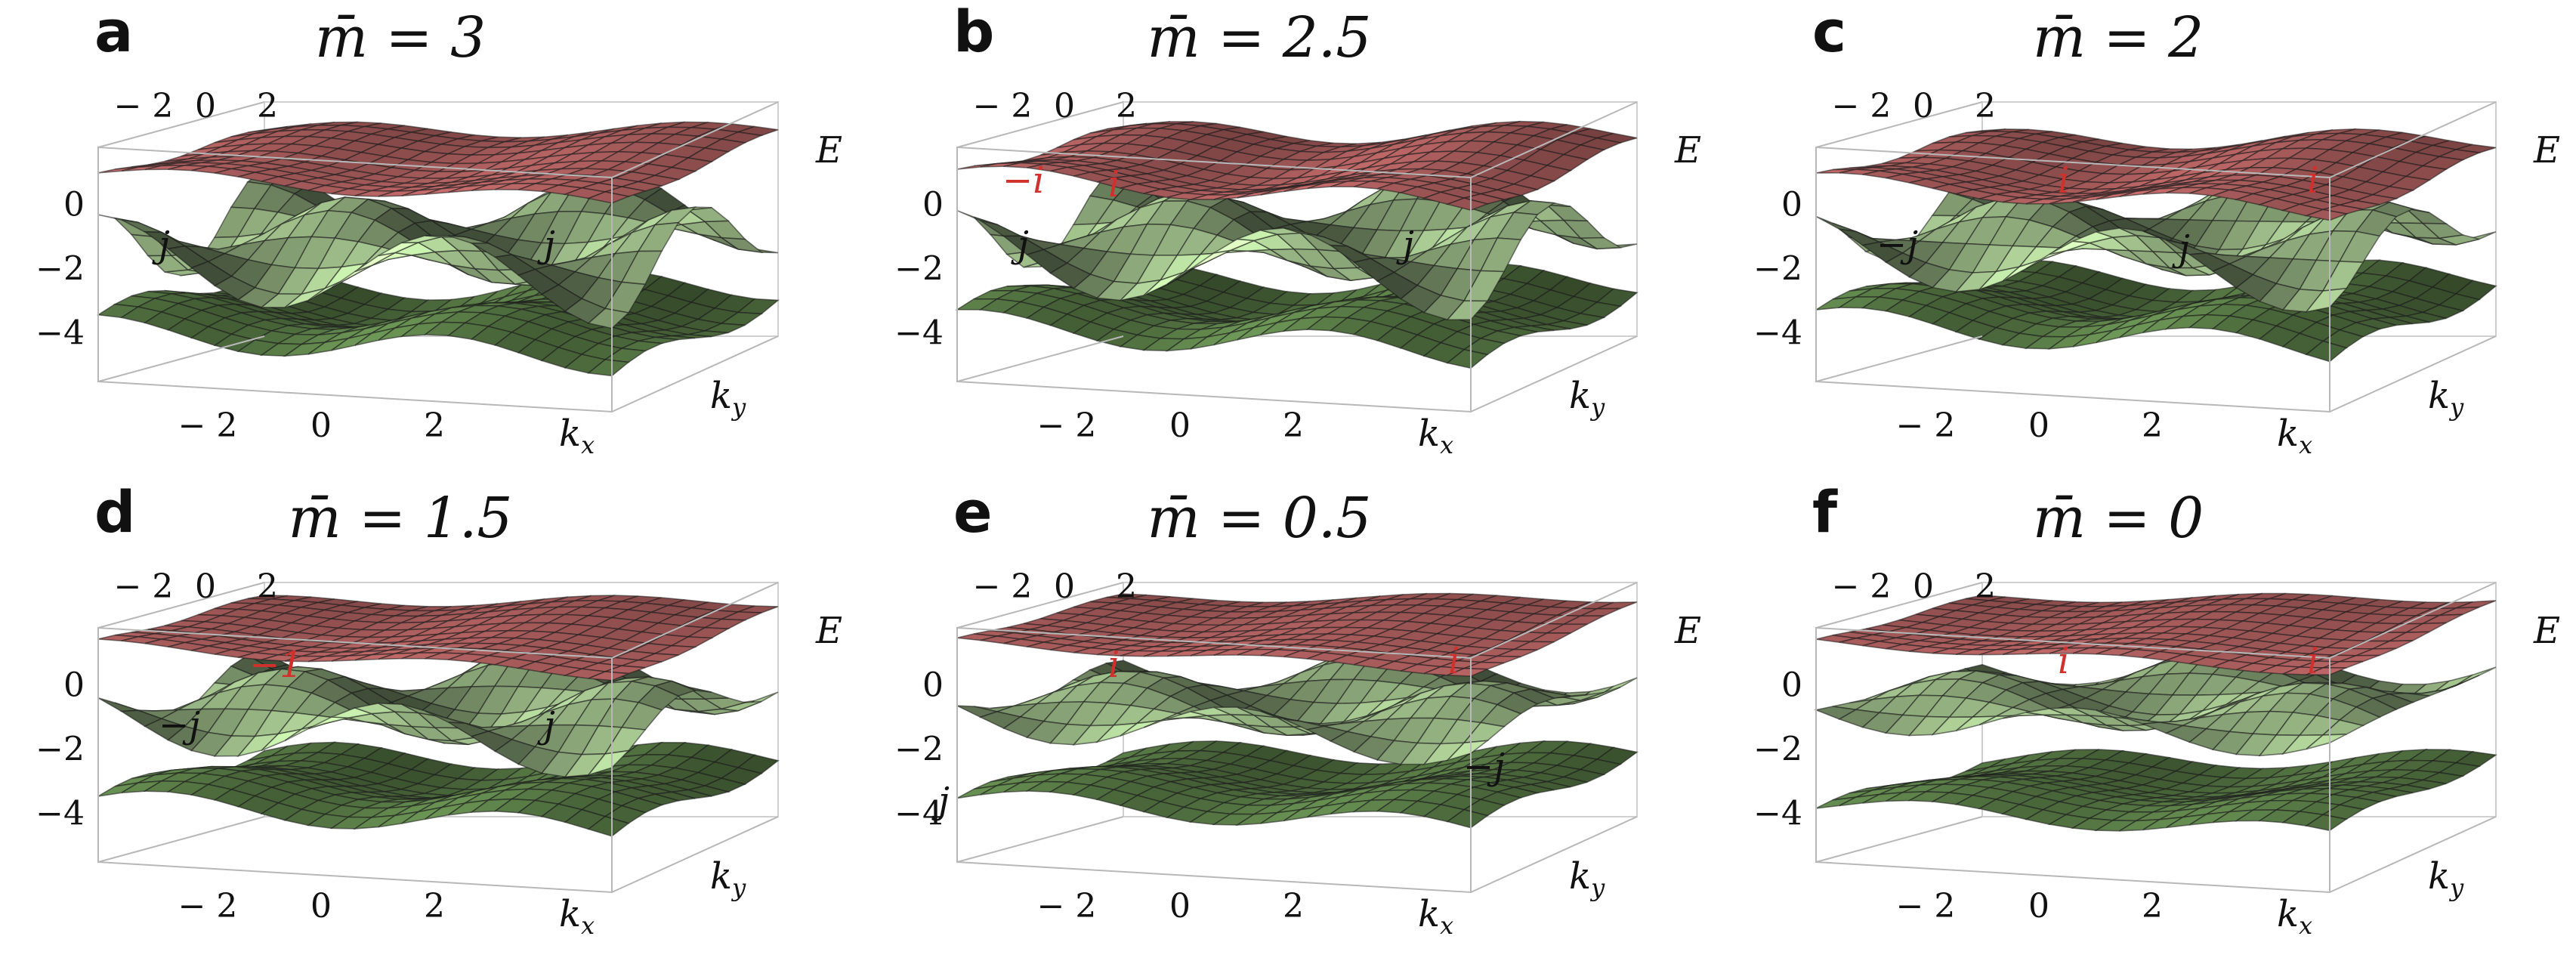  I want to click on band-touch-annotation: −i, so click(1023, 180).